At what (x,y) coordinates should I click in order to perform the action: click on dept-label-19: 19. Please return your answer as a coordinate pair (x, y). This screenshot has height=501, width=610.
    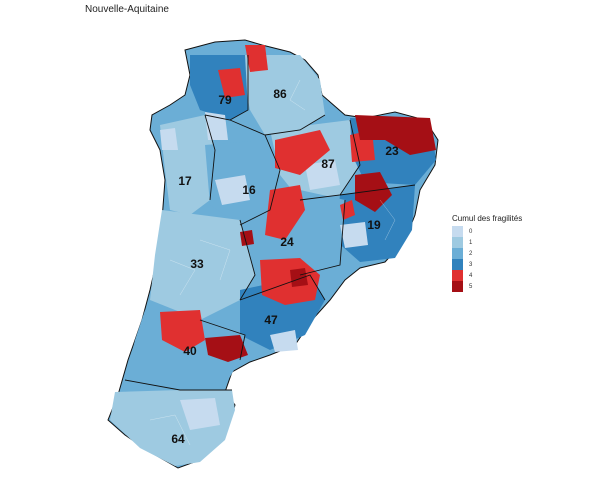
    Looking at the image, I should click on (374, 225).